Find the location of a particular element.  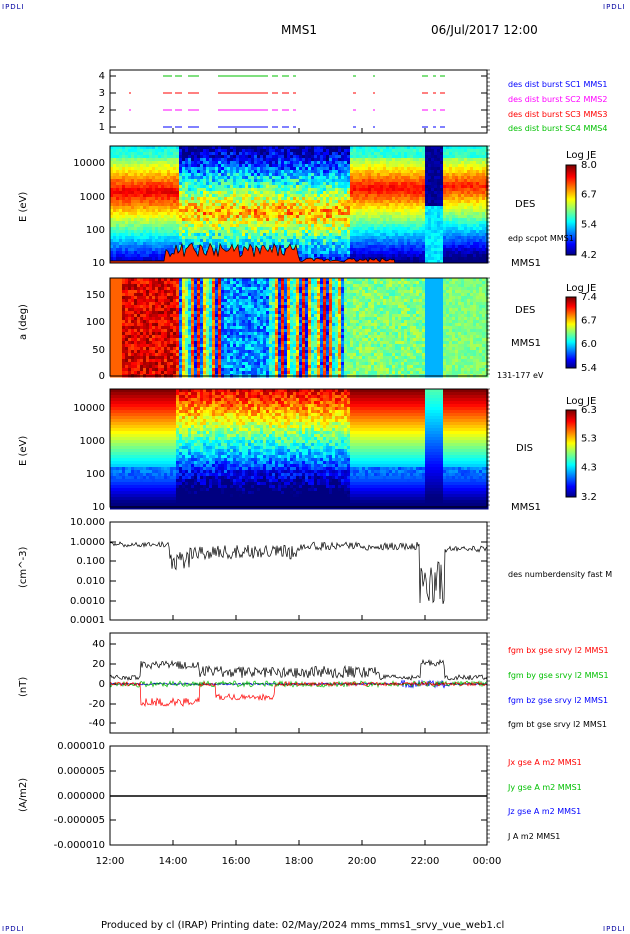

y-tick-label: -20 is located at coordinates (97, 704).